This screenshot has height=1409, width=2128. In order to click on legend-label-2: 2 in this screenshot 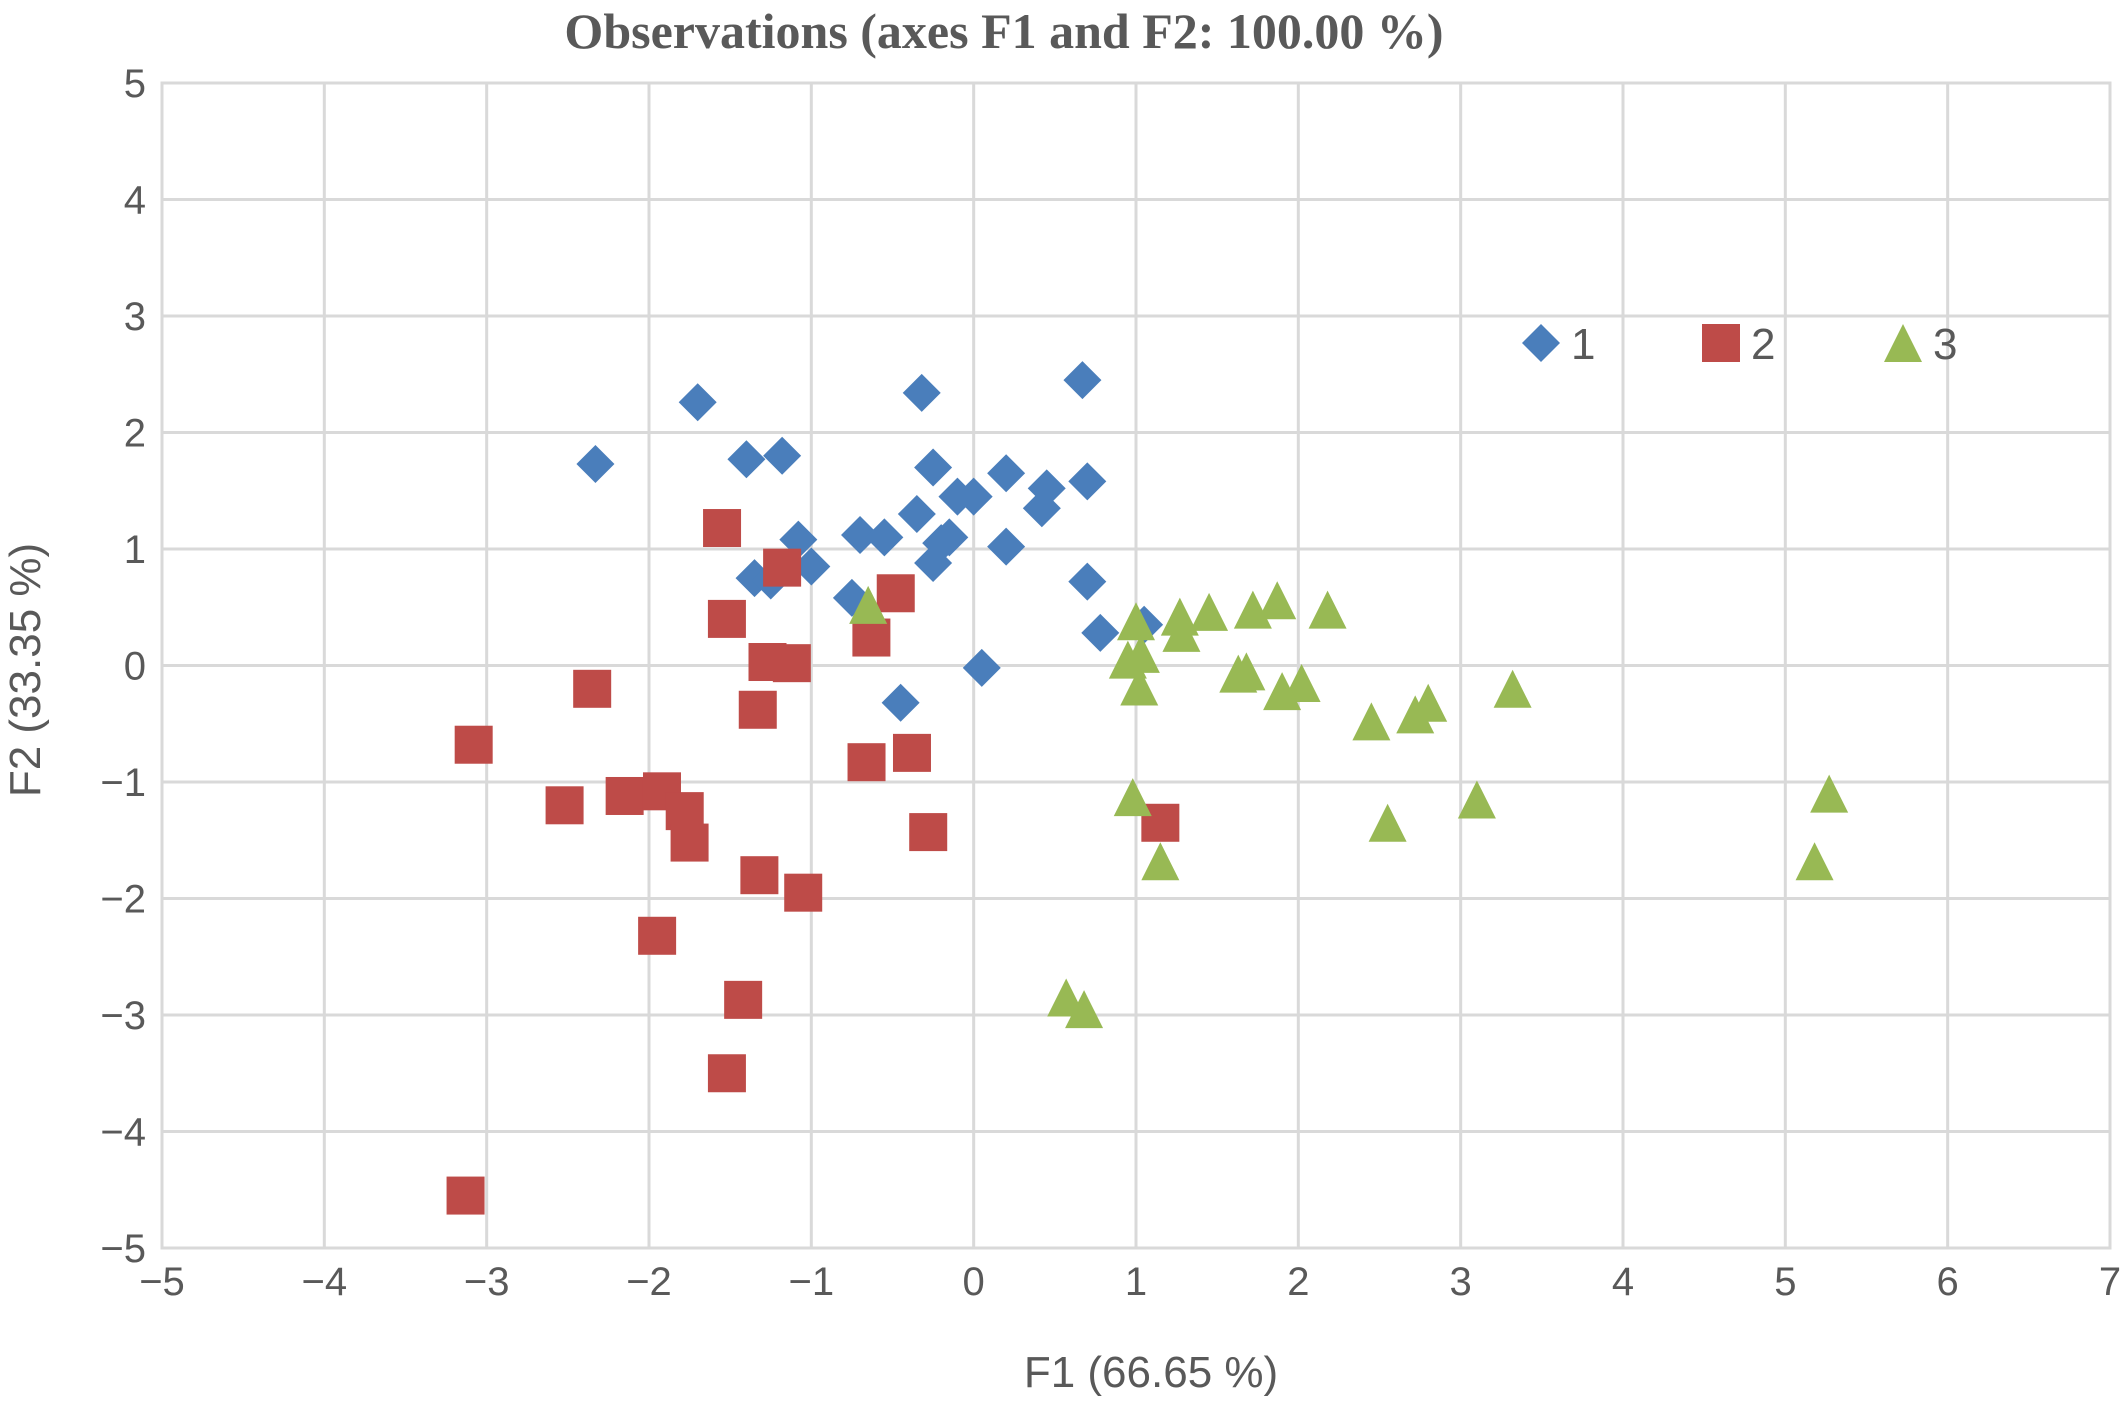, I will do `click(1763, 344)`.